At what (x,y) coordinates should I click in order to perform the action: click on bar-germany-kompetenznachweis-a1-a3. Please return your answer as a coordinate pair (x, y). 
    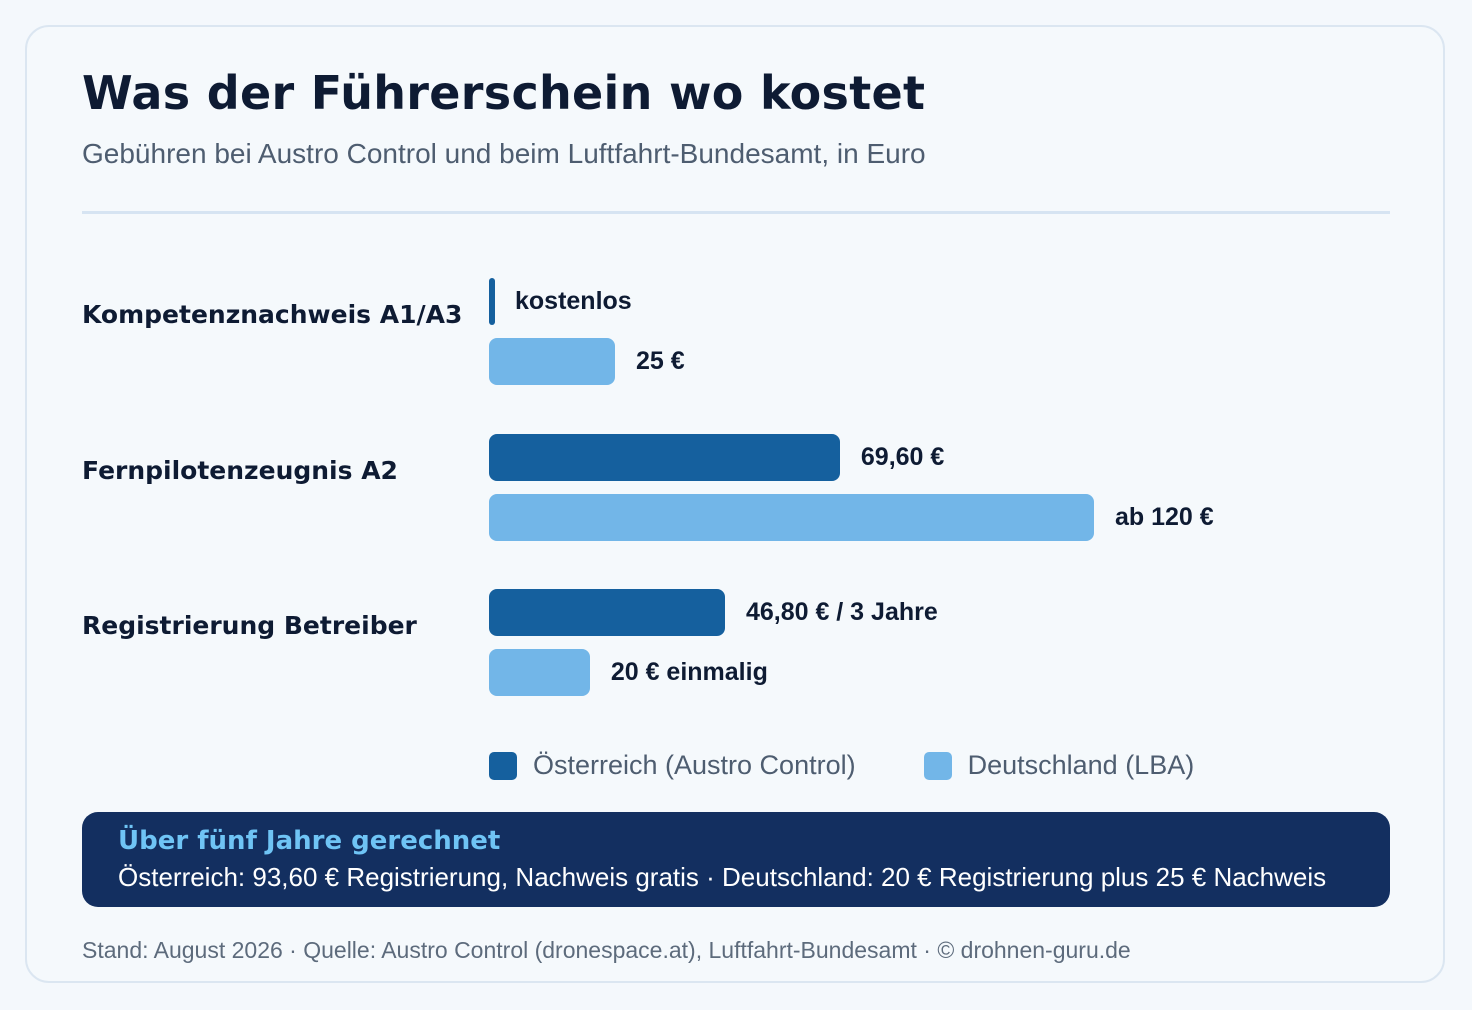
    Looking at the image, I should click on (552, 361).